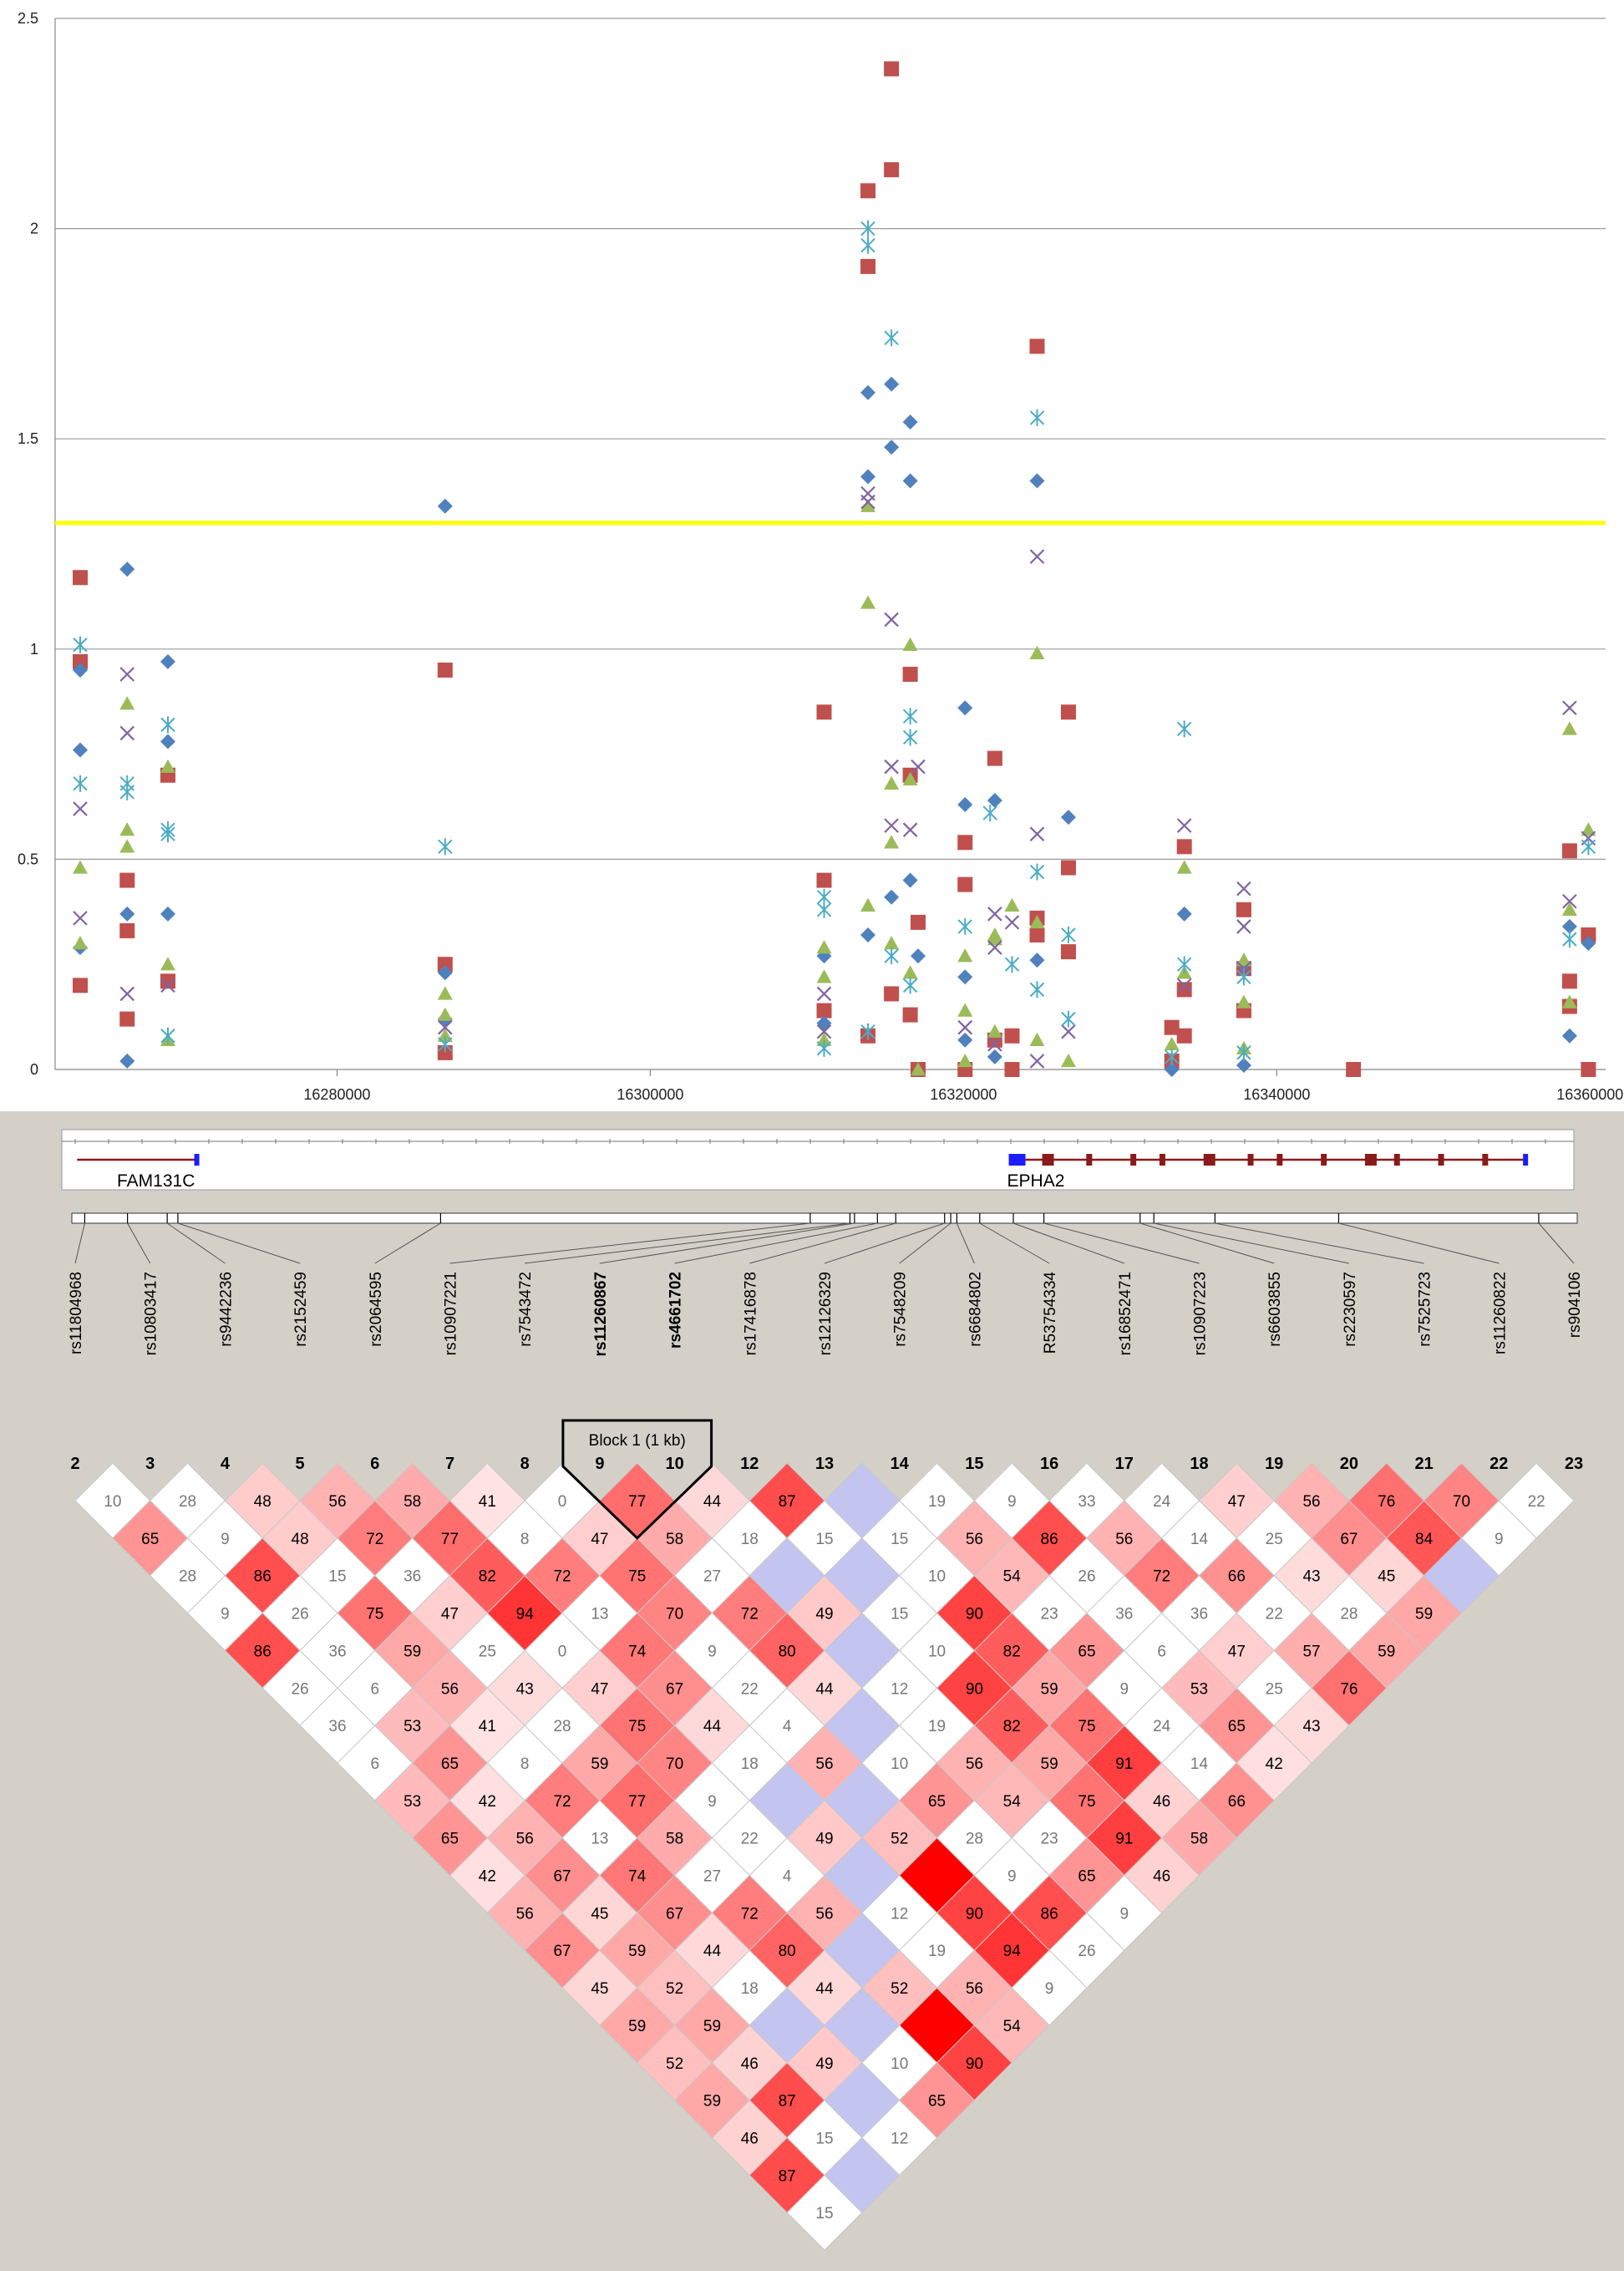  What do you see at coordinates (1086, 1502) in the screenshot?
I see `ld-cell-value: 33` at bounding box center [1086, 1502].